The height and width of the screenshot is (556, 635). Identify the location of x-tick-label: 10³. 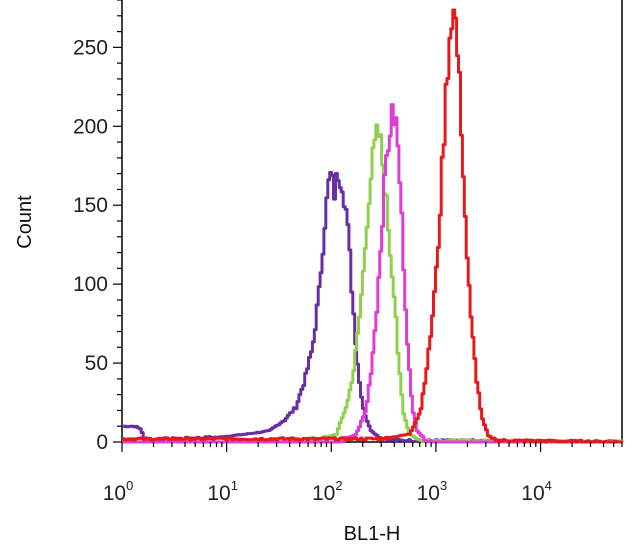
(432, 491).